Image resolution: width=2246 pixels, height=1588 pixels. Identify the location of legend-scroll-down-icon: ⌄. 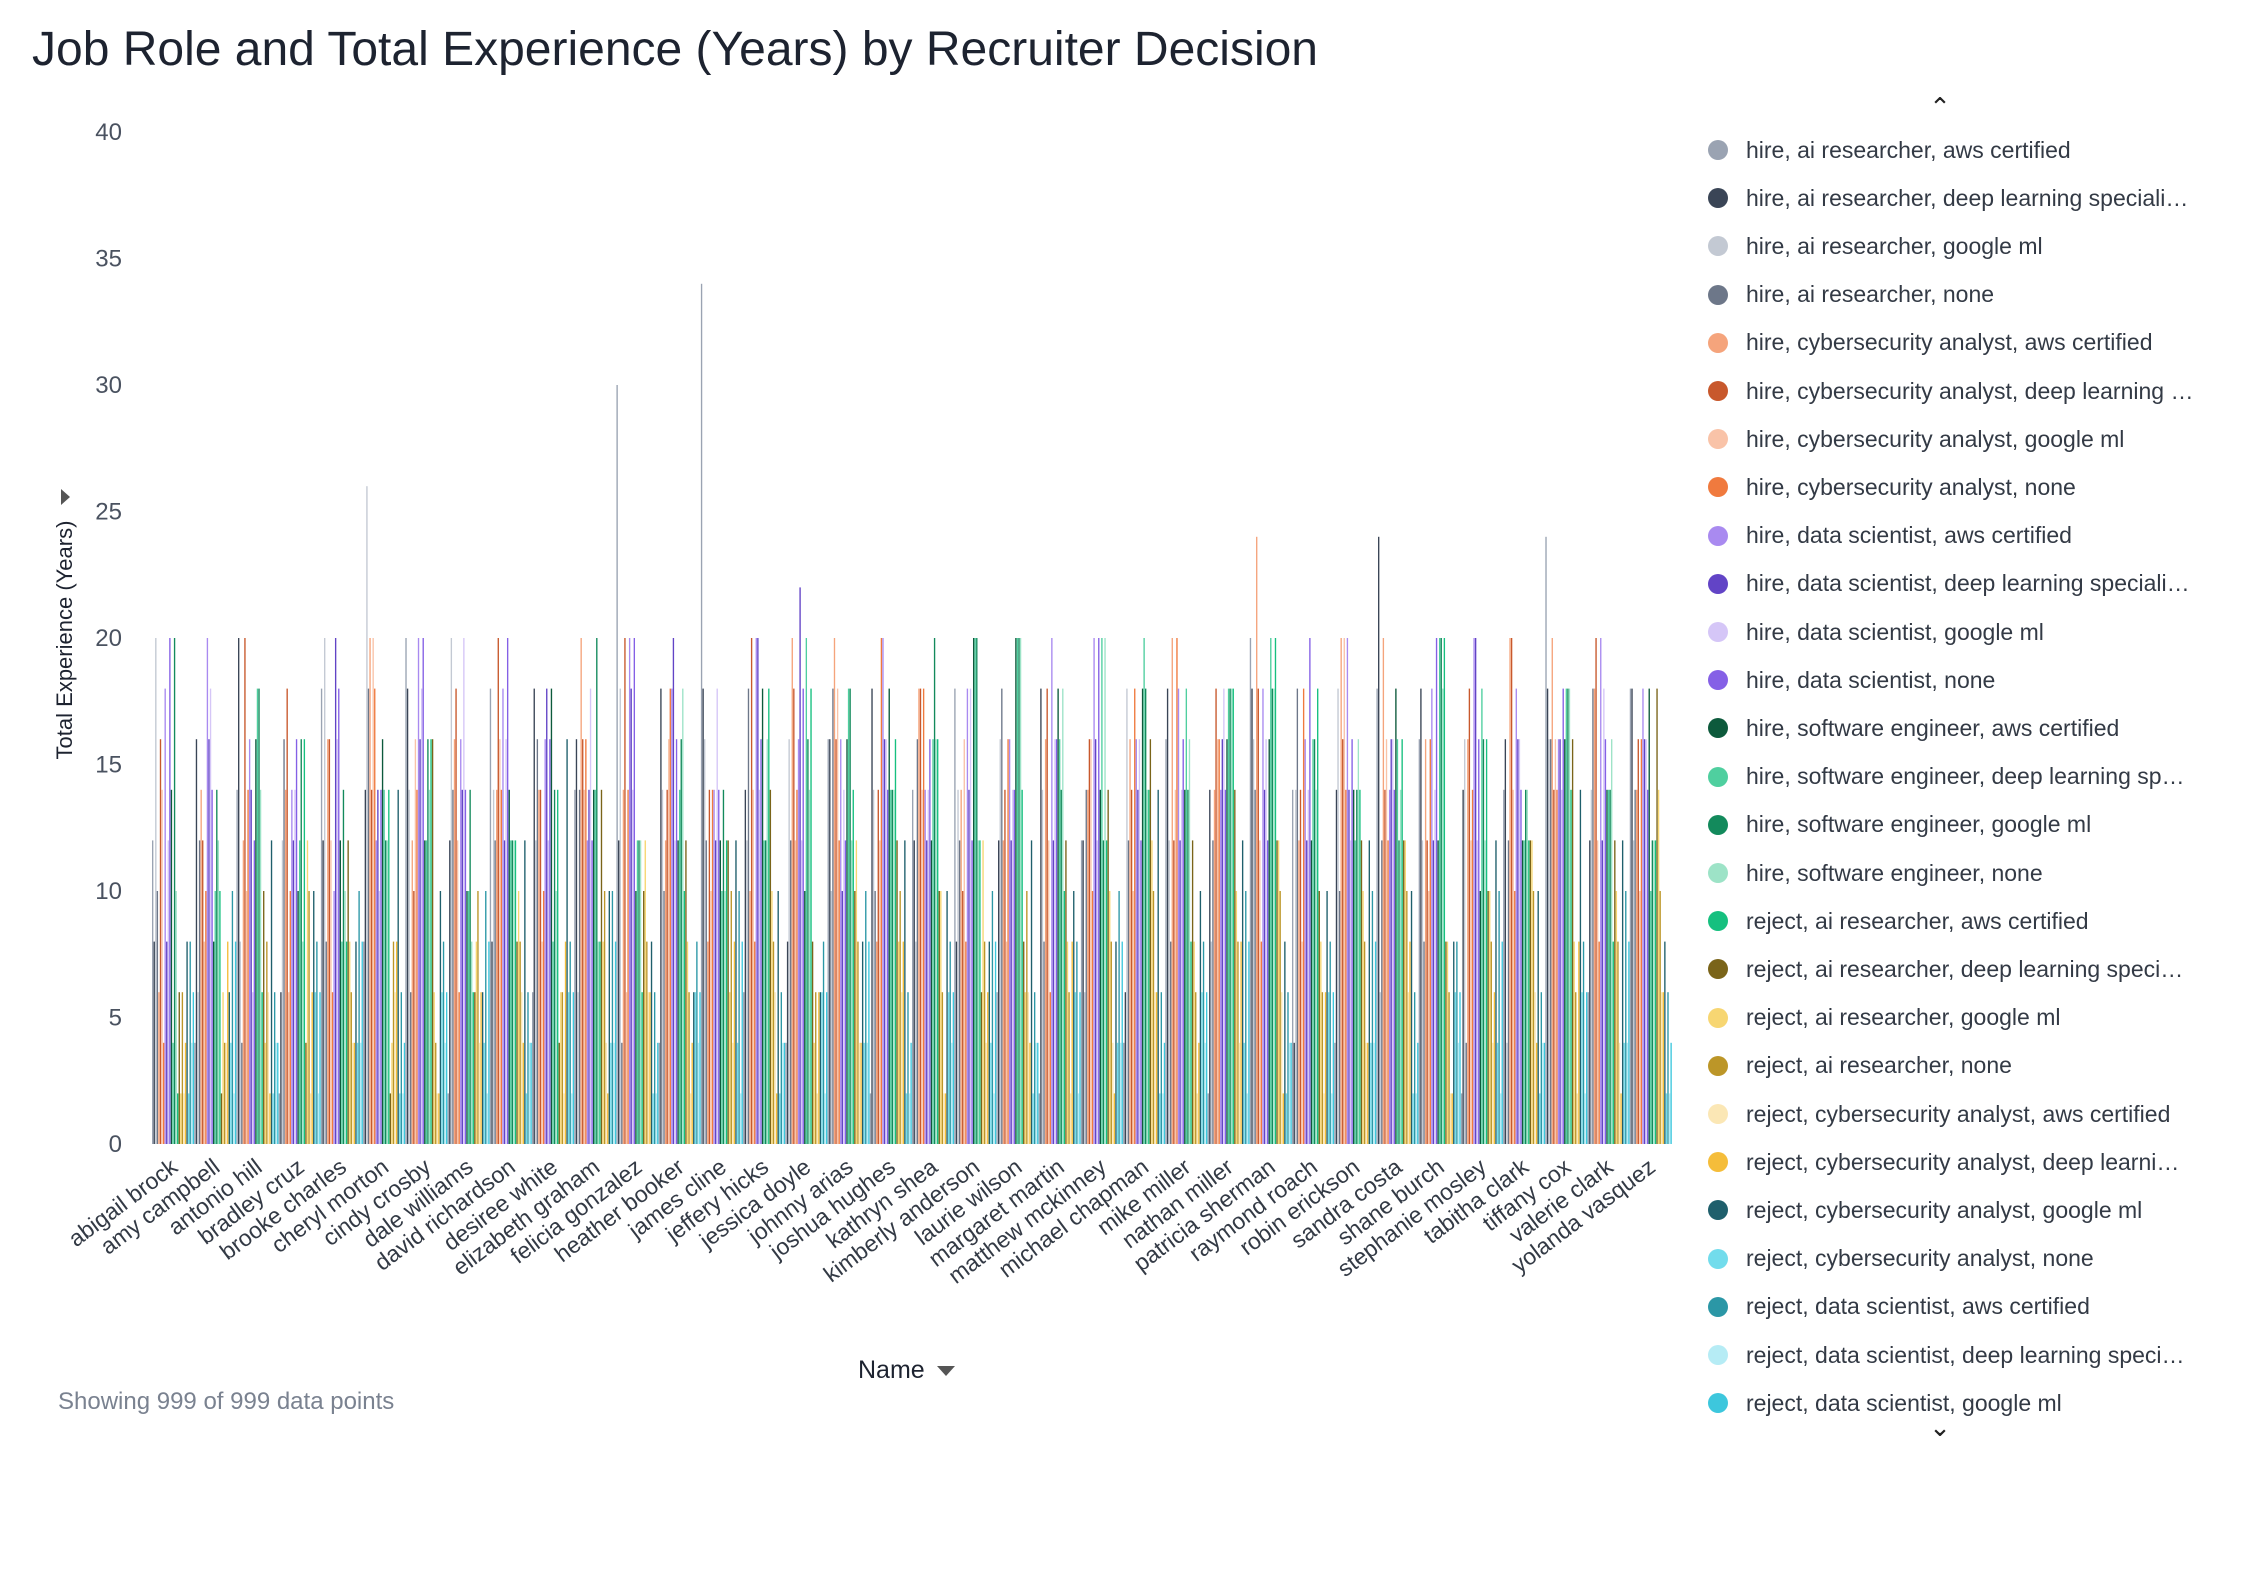
(1940, 1427).